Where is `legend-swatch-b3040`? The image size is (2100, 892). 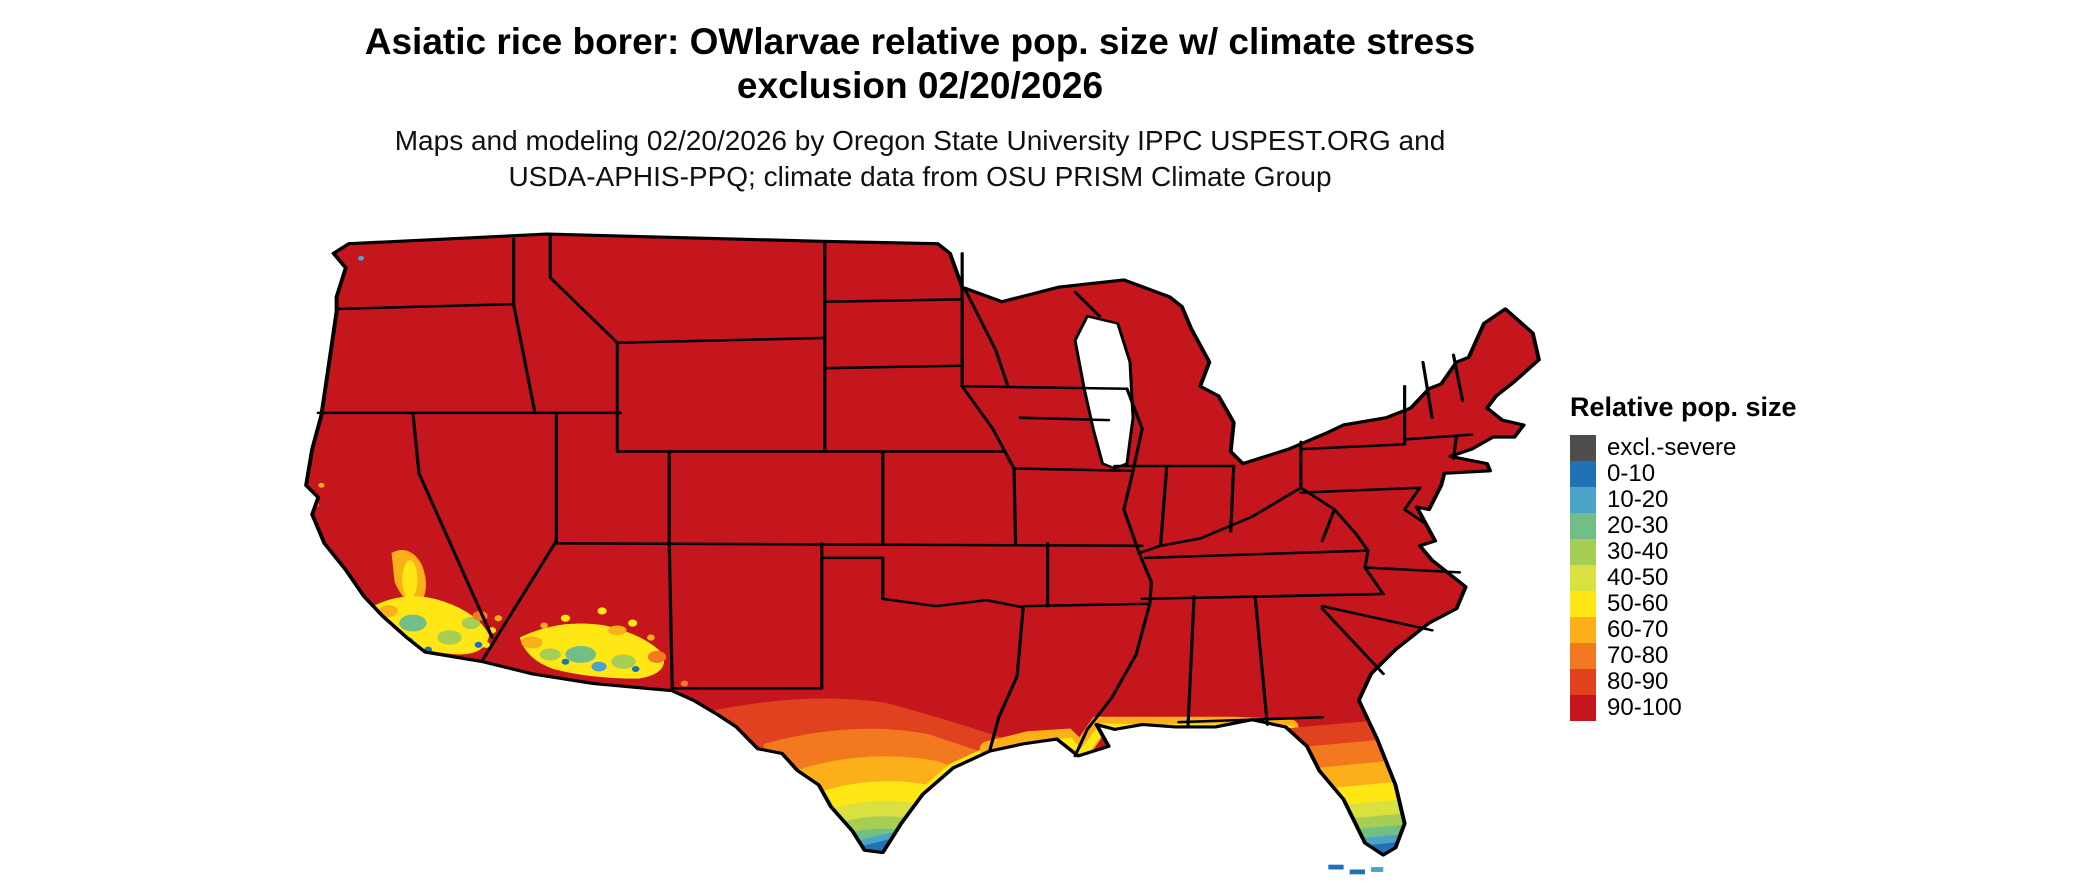 legend-swatch-b3040 is located at coordinates (1583, 552).